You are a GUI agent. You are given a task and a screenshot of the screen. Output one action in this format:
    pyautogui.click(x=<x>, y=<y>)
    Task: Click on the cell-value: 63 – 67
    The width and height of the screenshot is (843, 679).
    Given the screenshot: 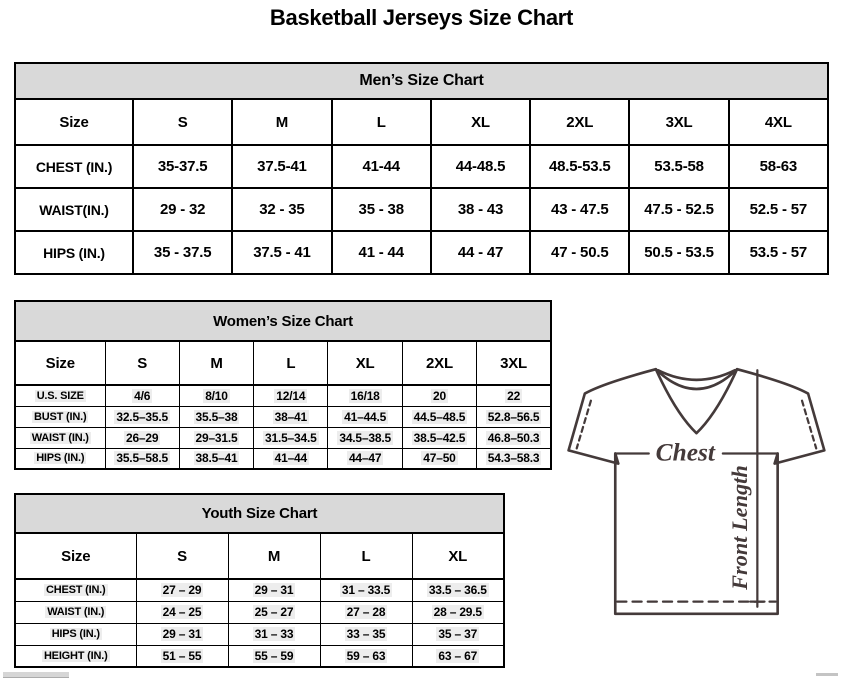 What is the action you would take?
    pyautogui.click(x=458, y=655)
    